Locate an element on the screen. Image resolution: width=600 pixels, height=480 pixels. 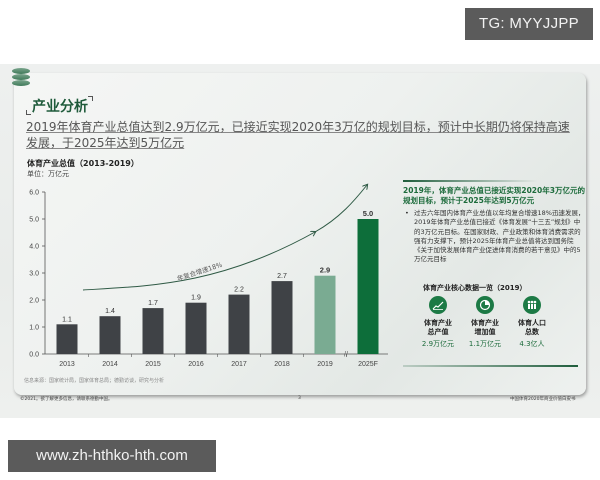
y-tick-label: 5.0 is located at coordinates (34, 220).